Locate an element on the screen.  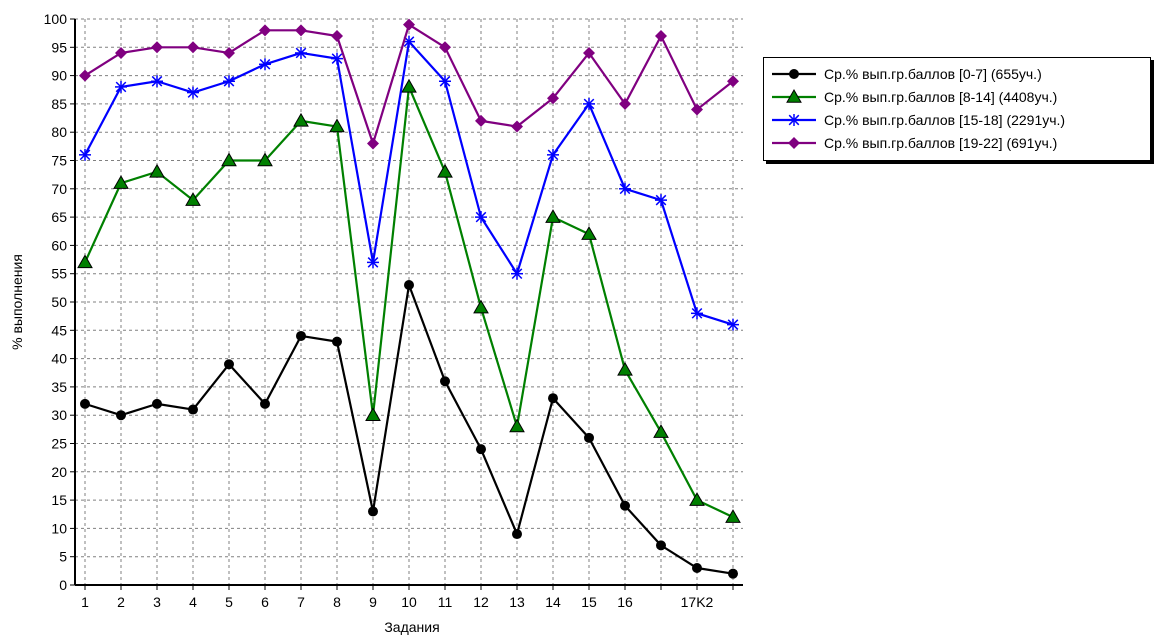
legend-item: Ср.% вып.гр.баллов [0-7] (655уч.) is located at coordinates (960, 73).